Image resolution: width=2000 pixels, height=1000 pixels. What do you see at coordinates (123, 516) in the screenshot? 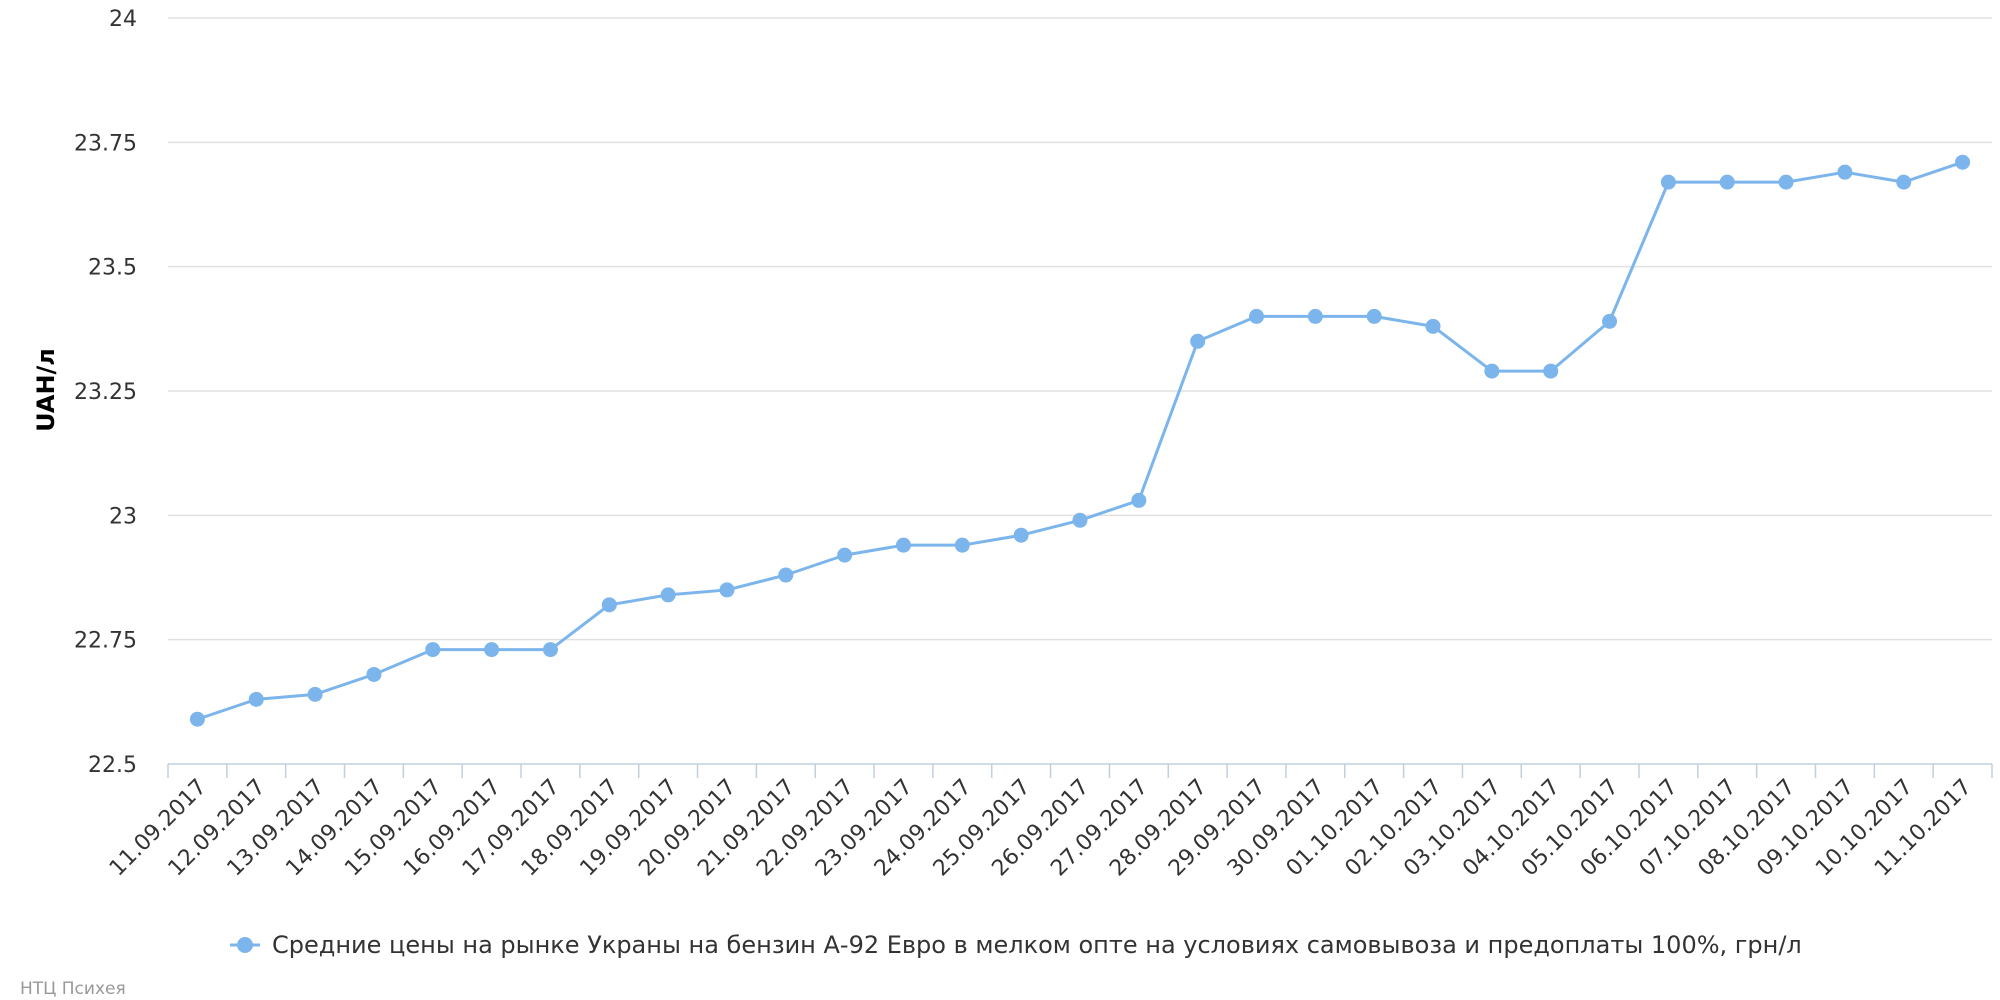
I see `y-tick-label: 23` at bounding box center [123, 516].